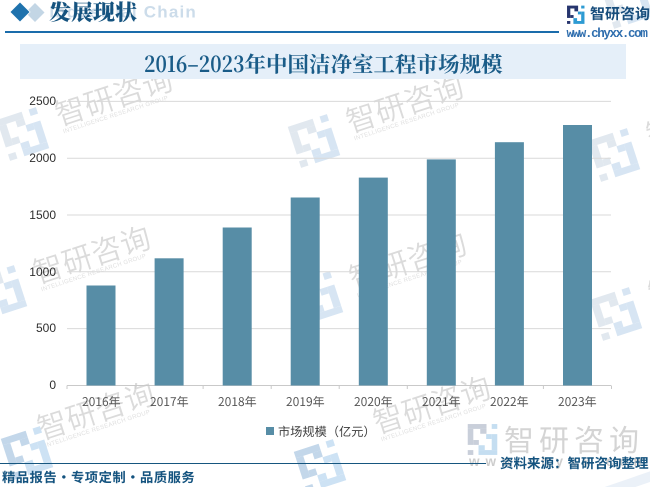 Image resolution: width=650 pixels, height=487 pixels. Describe the element at coordinates (123, 12) in the screenshot. I see `svg-text: Industrial Chain` at that location.